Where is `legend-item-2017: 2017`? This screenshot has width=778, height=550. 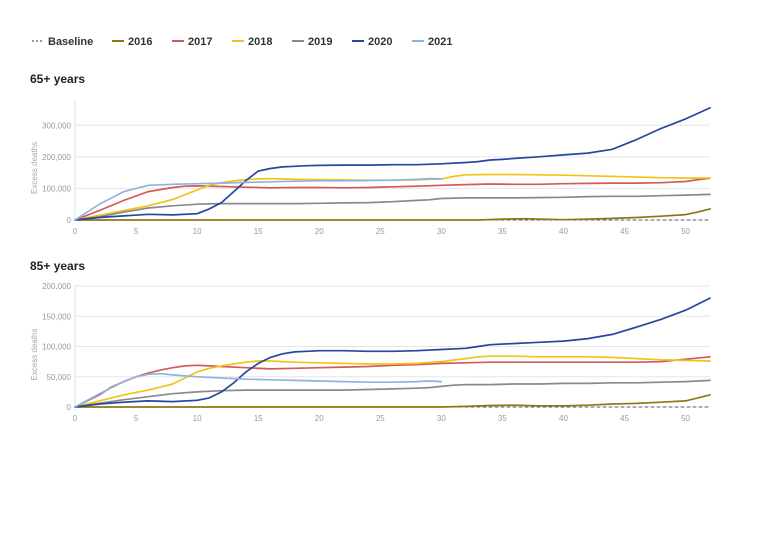
legend-item-2017: 2017 is located at coordinates (192, 42).